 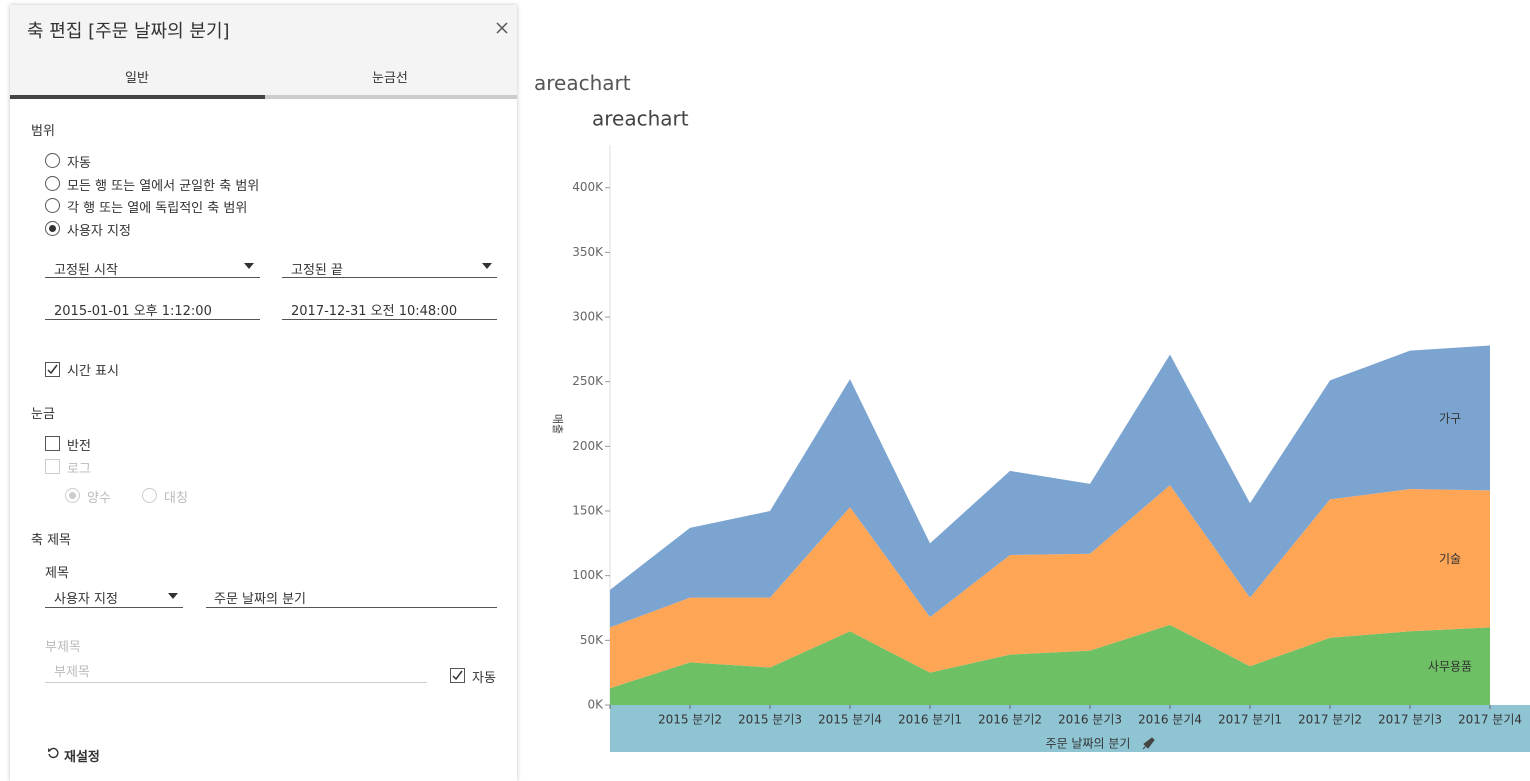 I want to click on tab-divider, so click(x=391, y=97).